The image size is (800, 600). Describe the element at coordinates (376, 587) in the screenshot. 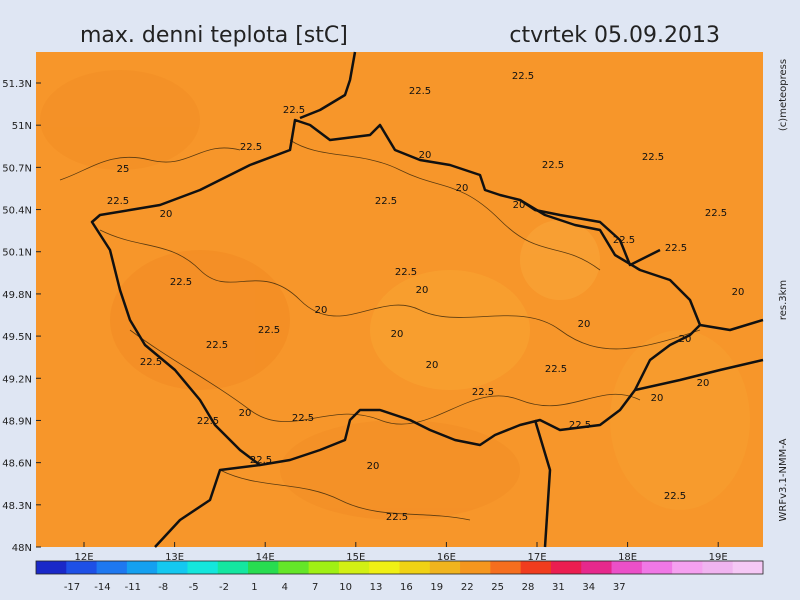

I see `colorbar-label: 13` at that location.